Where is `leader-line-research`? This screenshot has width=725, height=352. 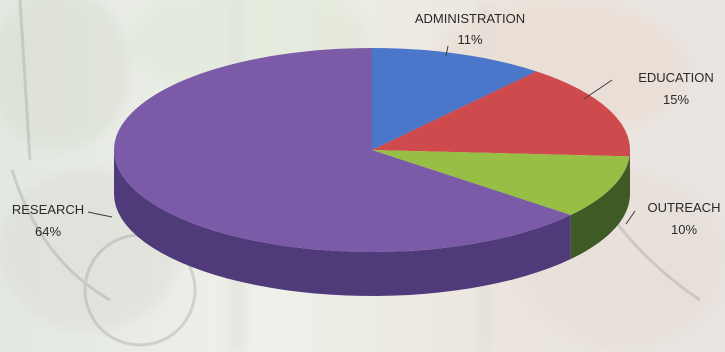 leader-line-research is located at coordinates (100, 214).